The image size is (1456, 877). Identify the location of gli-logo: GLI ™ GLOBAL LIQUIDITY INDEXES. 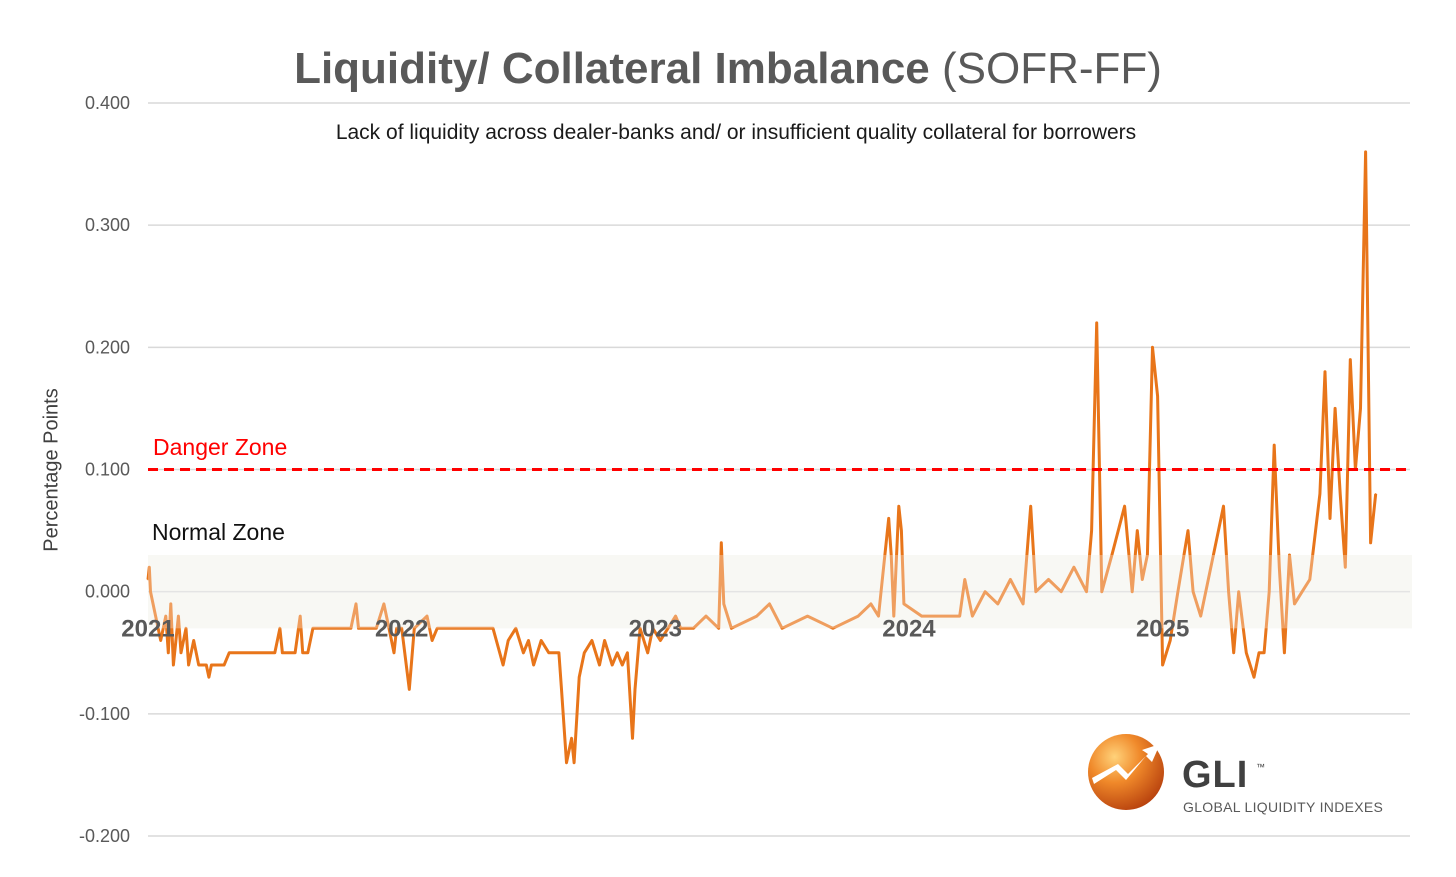
(1236, 773).